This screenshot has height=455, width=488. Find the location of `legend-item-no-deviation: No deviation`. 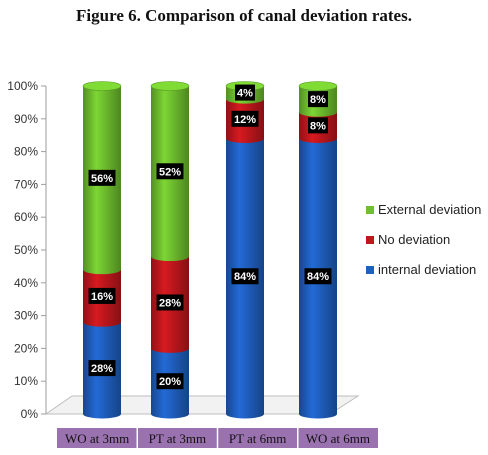

legend-item-no-deviation: No deviation is located at coordinates (408, 239).